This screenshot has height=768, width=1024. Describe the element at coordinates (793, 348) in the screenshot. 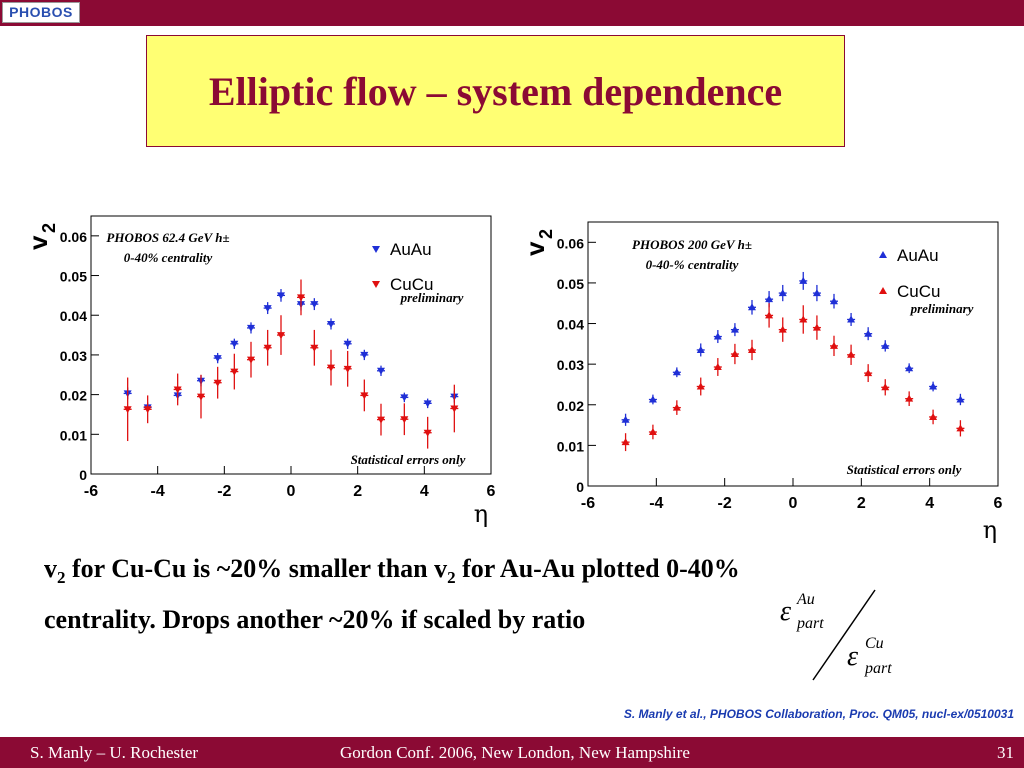

I see `series-auau` at that location.